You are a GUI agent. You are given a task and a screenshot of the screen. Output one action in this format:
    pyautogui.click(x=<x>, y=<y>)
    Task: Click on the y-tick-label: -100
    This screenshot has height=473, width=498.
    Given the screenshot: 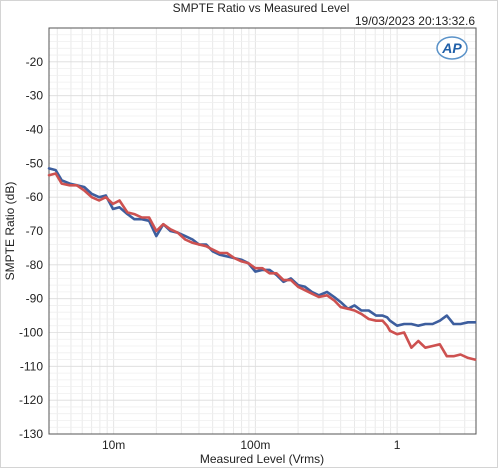 What is the action you would take?
    pyautogui.click(x=31, y=333)
    